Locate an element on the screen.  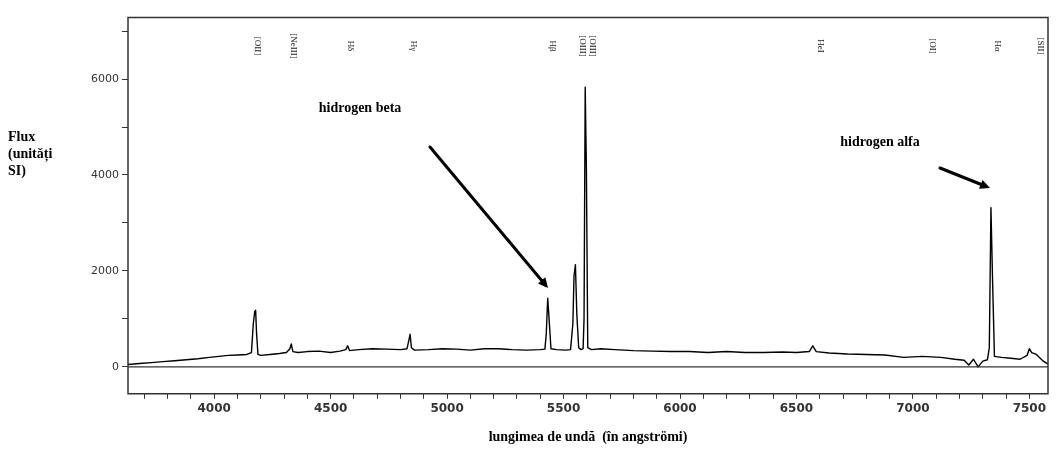
annotation: [OI] is located at coordinates (932, 46).